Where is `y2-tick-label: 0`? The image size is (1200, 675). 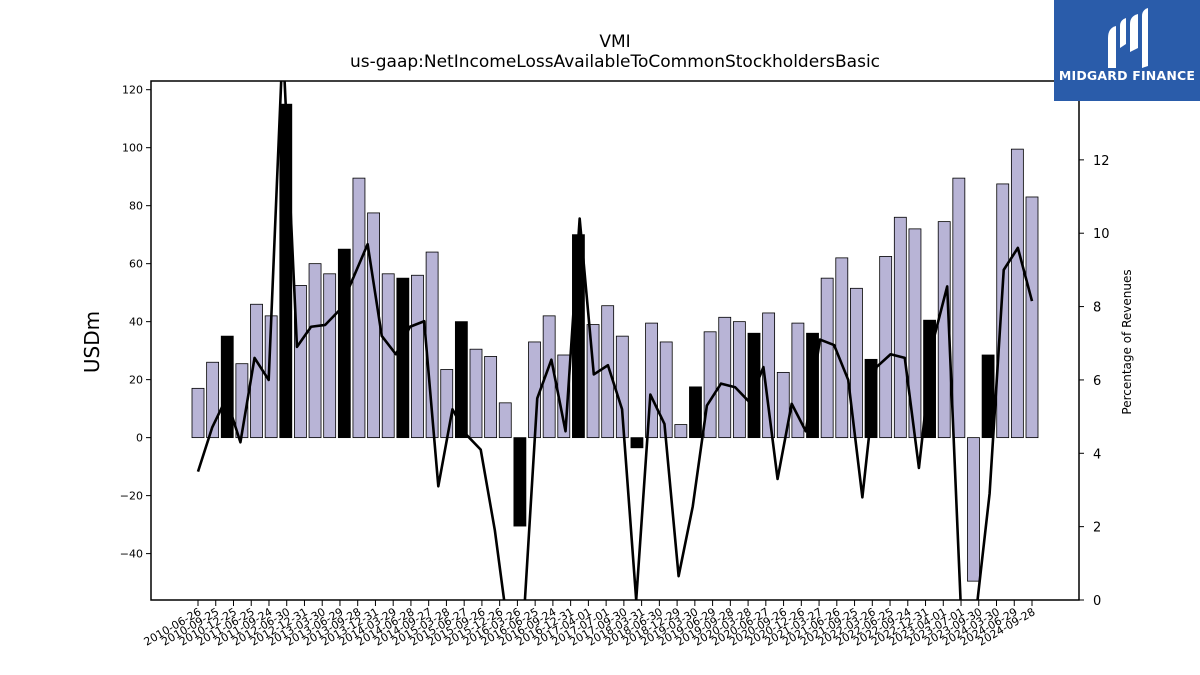
y2-tick-label: 0 is located at coordinates (1097, 601).